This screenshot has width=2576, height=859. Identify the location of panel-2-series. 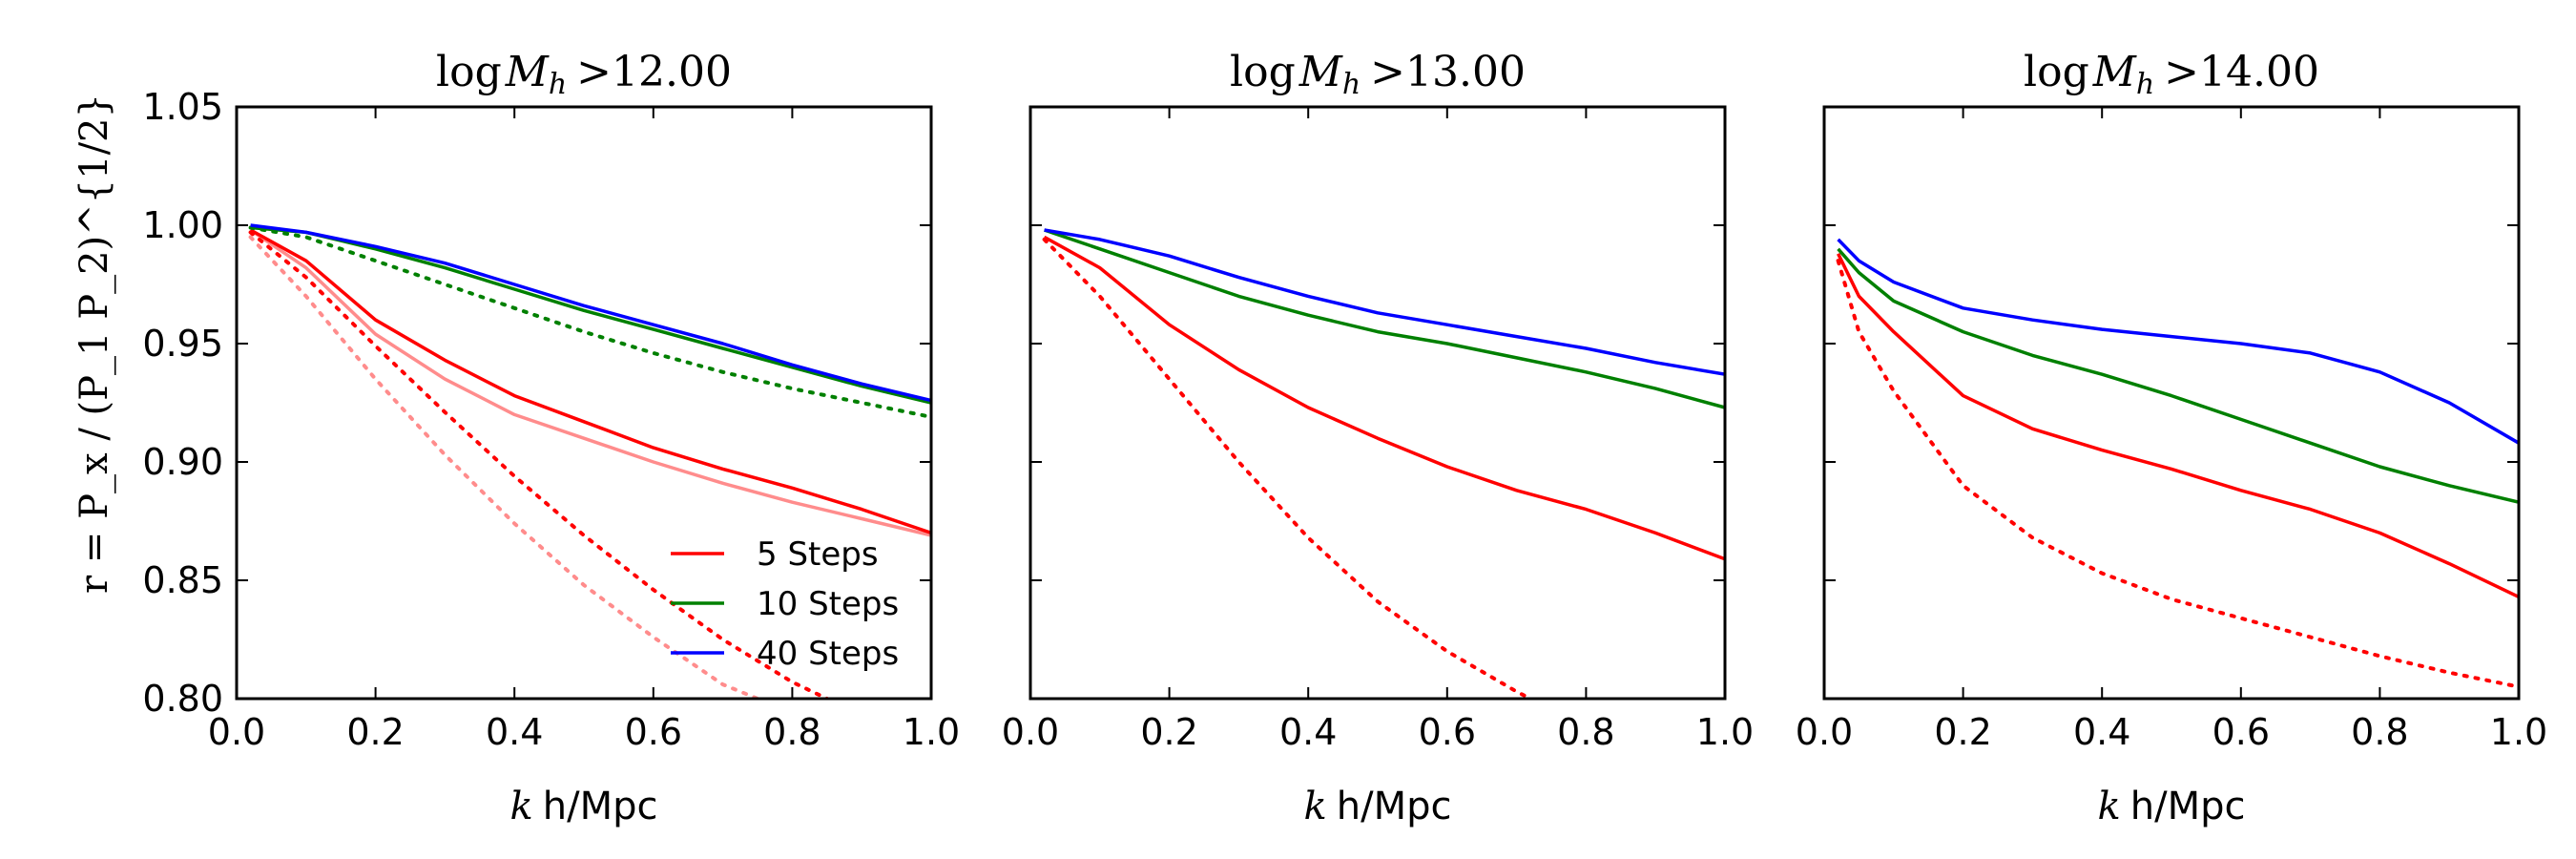
(1383, 463).